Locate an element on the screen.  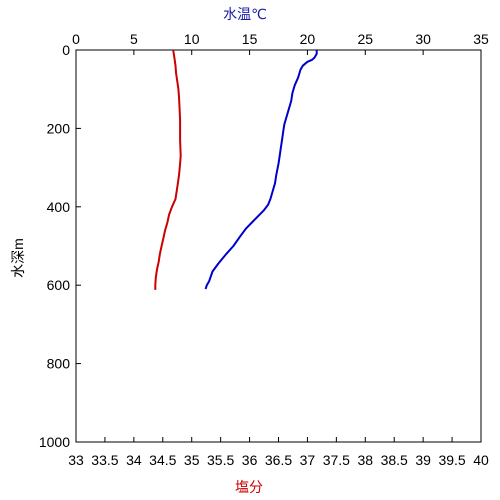
y-tick-label: 800 is located at coordinates (59, 364).